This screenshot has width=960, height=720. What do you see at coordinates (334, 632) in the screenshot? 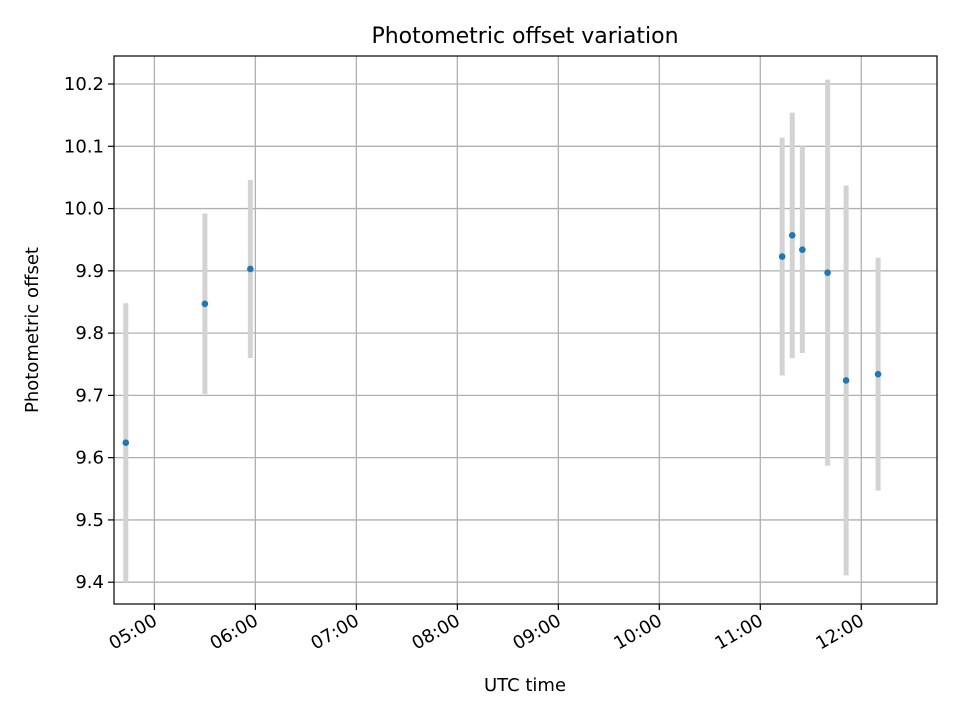
I see `x-tick-label: 07:00` at bounding box center [334, 632].